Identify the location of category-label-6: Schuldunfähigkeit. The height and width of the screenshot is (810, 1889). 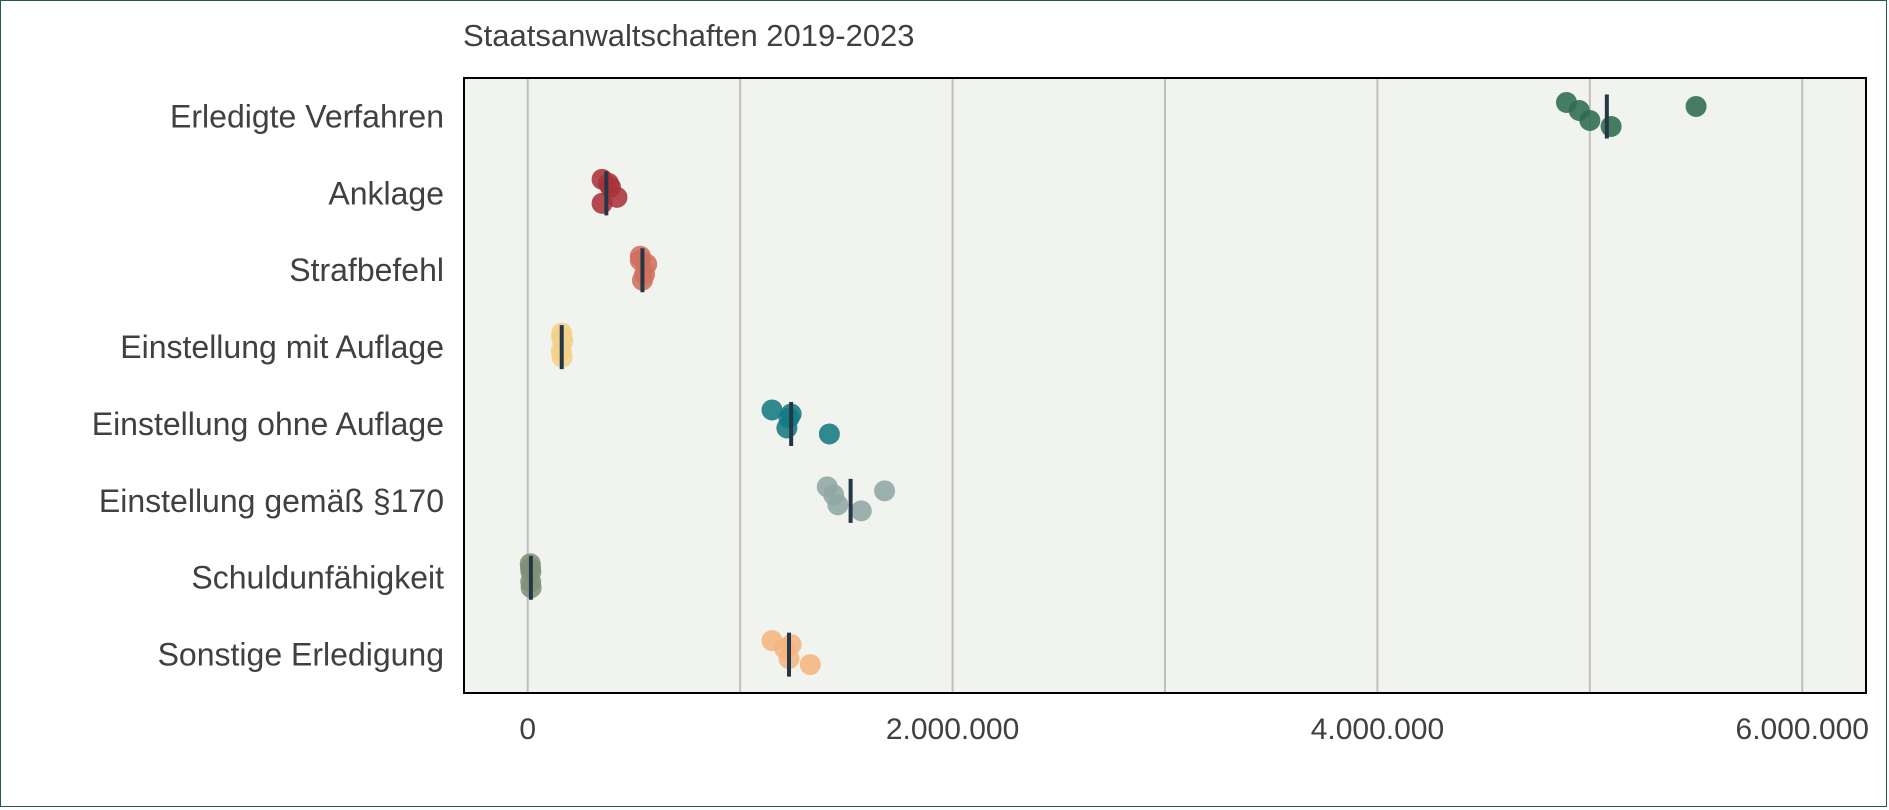
(317, 578).